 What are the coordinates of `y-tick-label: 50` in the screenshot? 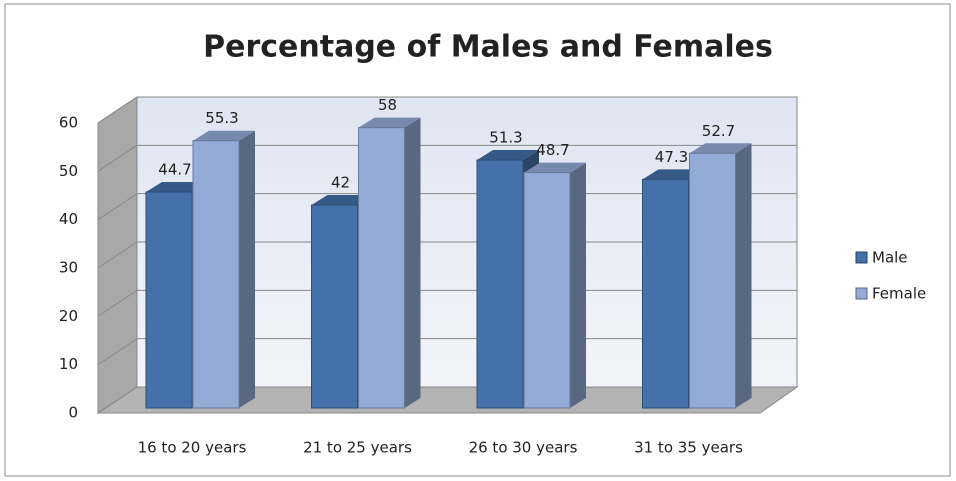 It's located at (68, 171).